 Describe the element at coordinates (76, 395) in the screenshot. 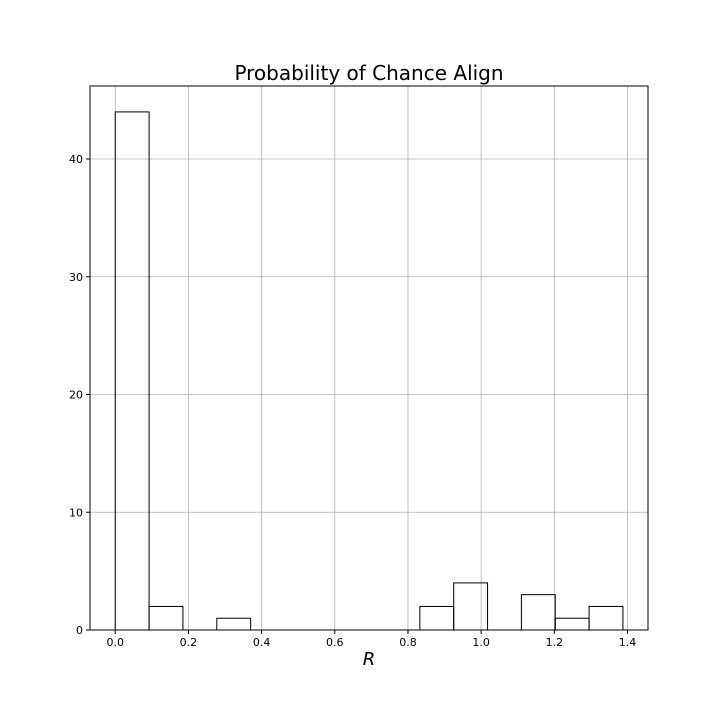

I see `y-tick-label: 20` at that location.